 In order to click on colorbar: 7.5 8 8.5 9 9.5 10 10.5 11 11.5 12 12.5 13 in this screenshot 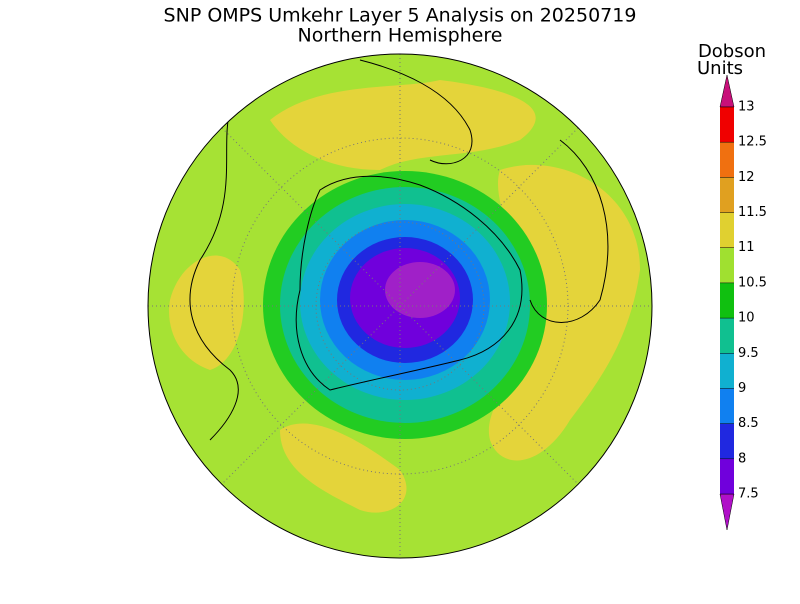, I will do `click(743, 302)`.